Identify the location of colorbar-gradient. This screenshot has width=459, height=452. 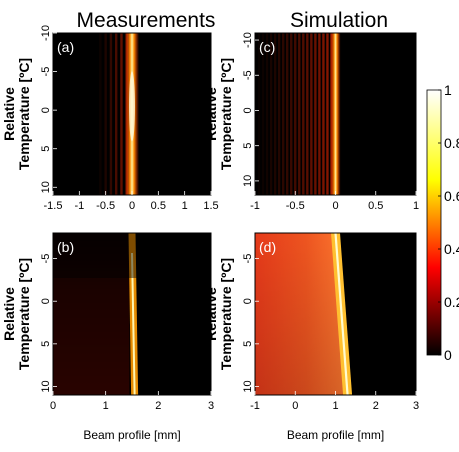
(434, 222).